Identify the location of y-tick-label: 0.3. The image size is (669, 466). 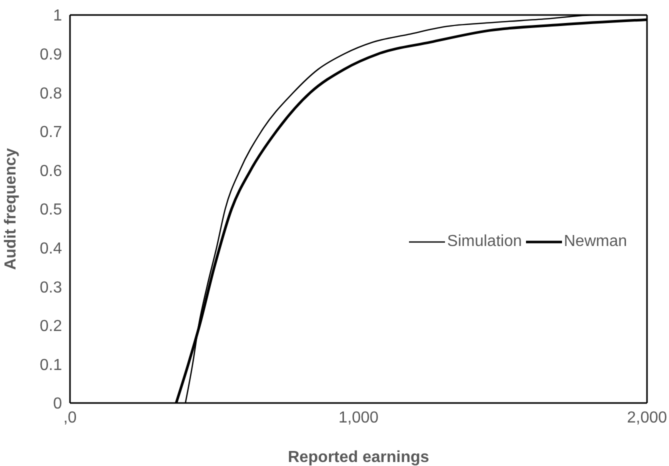
(51, 287).